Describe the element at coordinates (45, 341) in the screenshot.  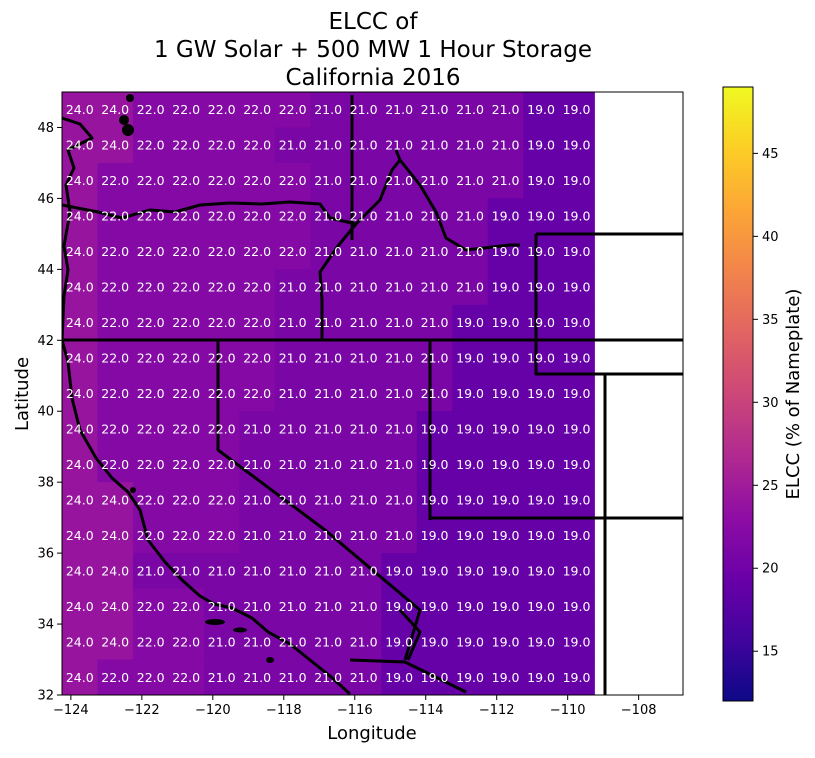
I see `y-tick-label: 42` at that location.